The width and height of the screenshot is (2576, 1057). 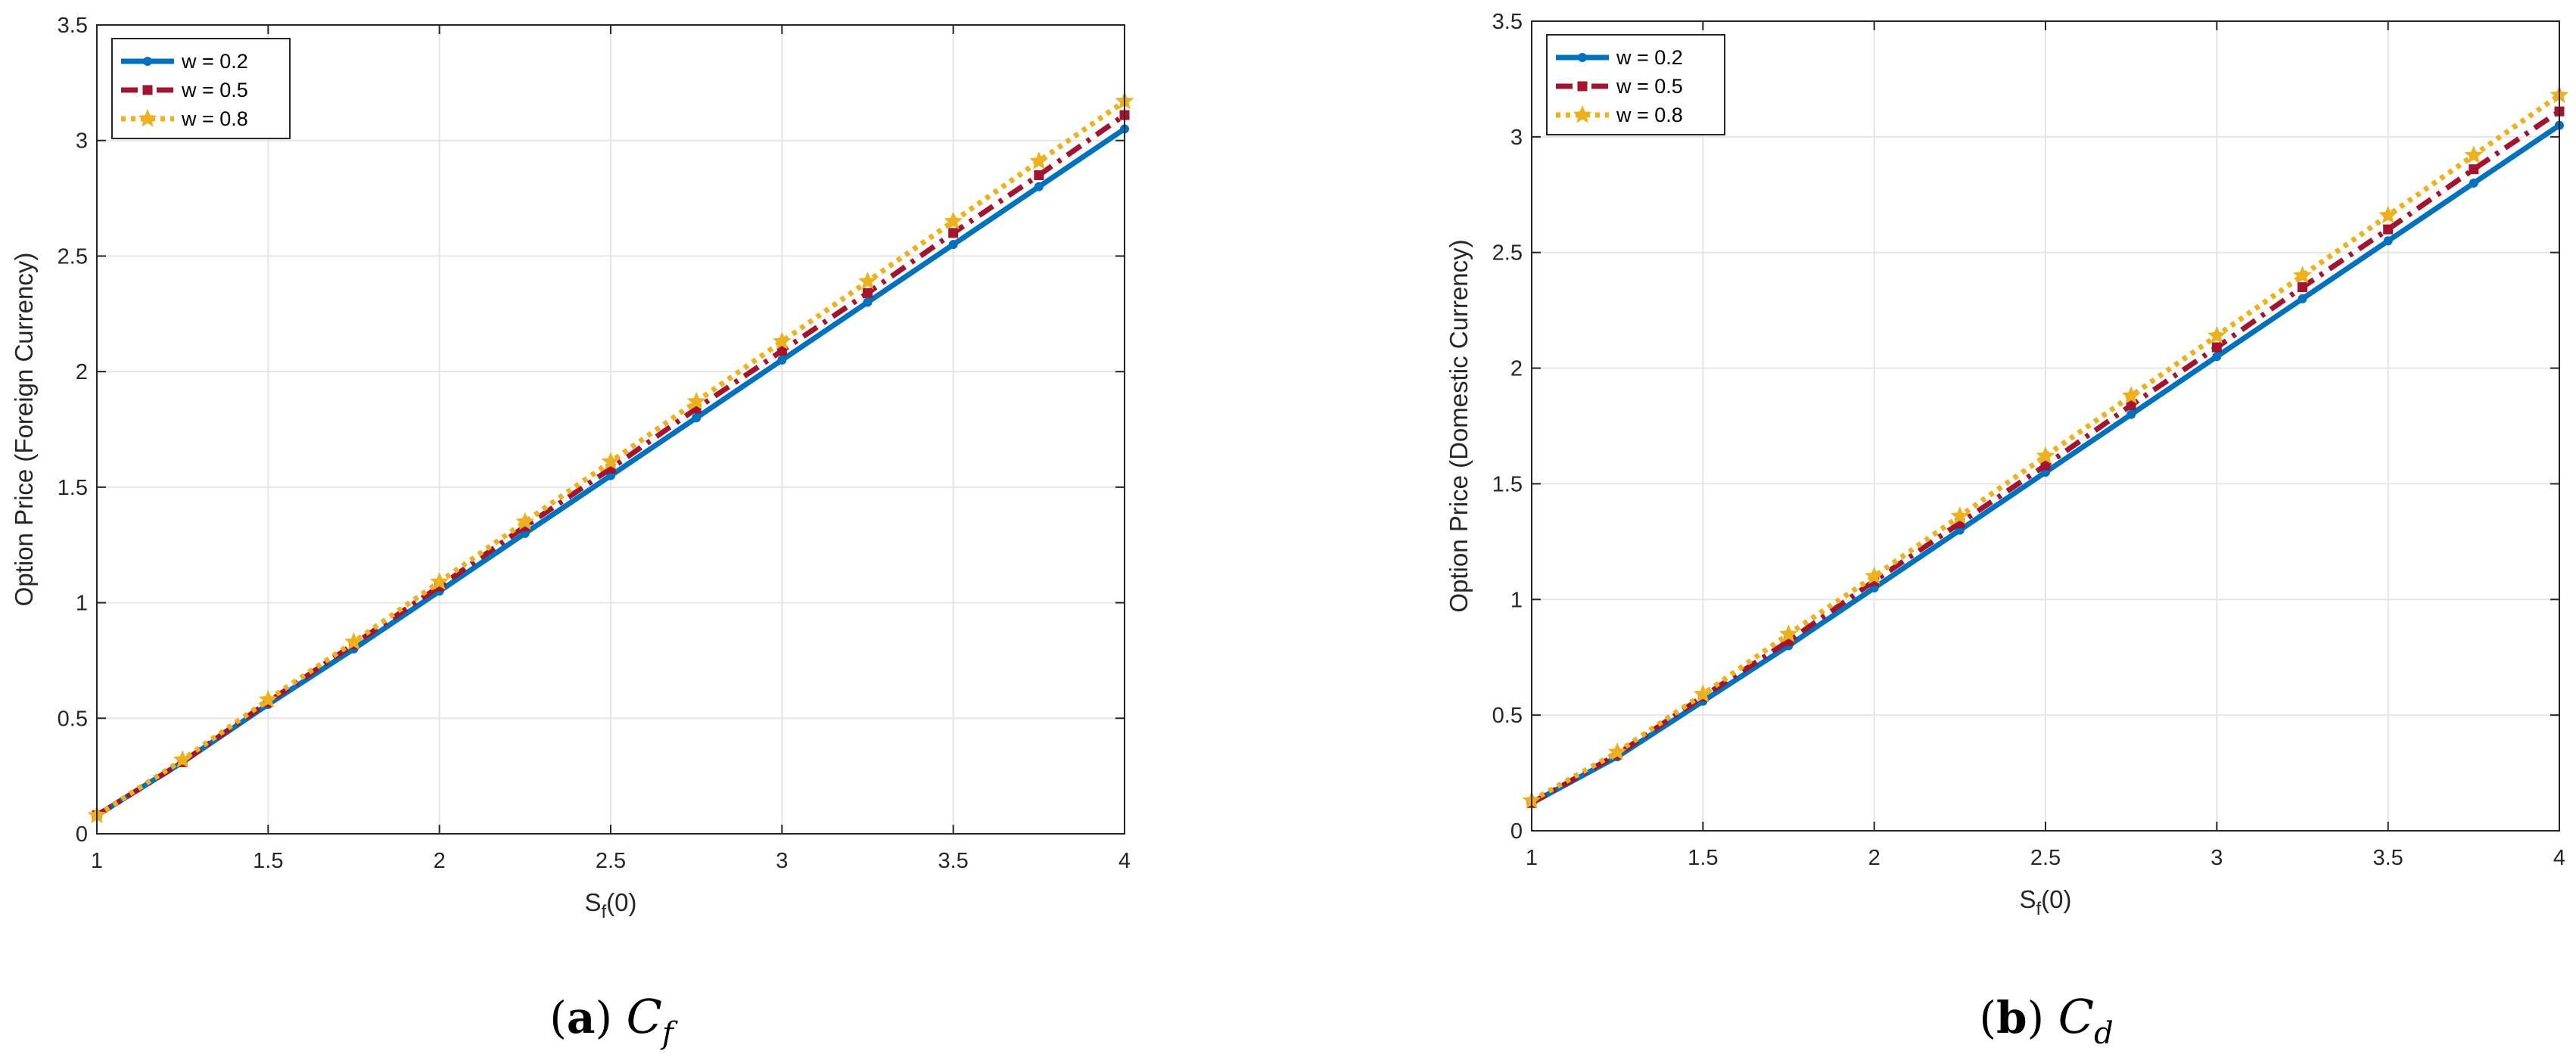 What do you see at coordinates (24, 430) in the screenshot?
I see `y-axis-label: Option Price (Foreign Currency)` at bounding box center [24, 430].